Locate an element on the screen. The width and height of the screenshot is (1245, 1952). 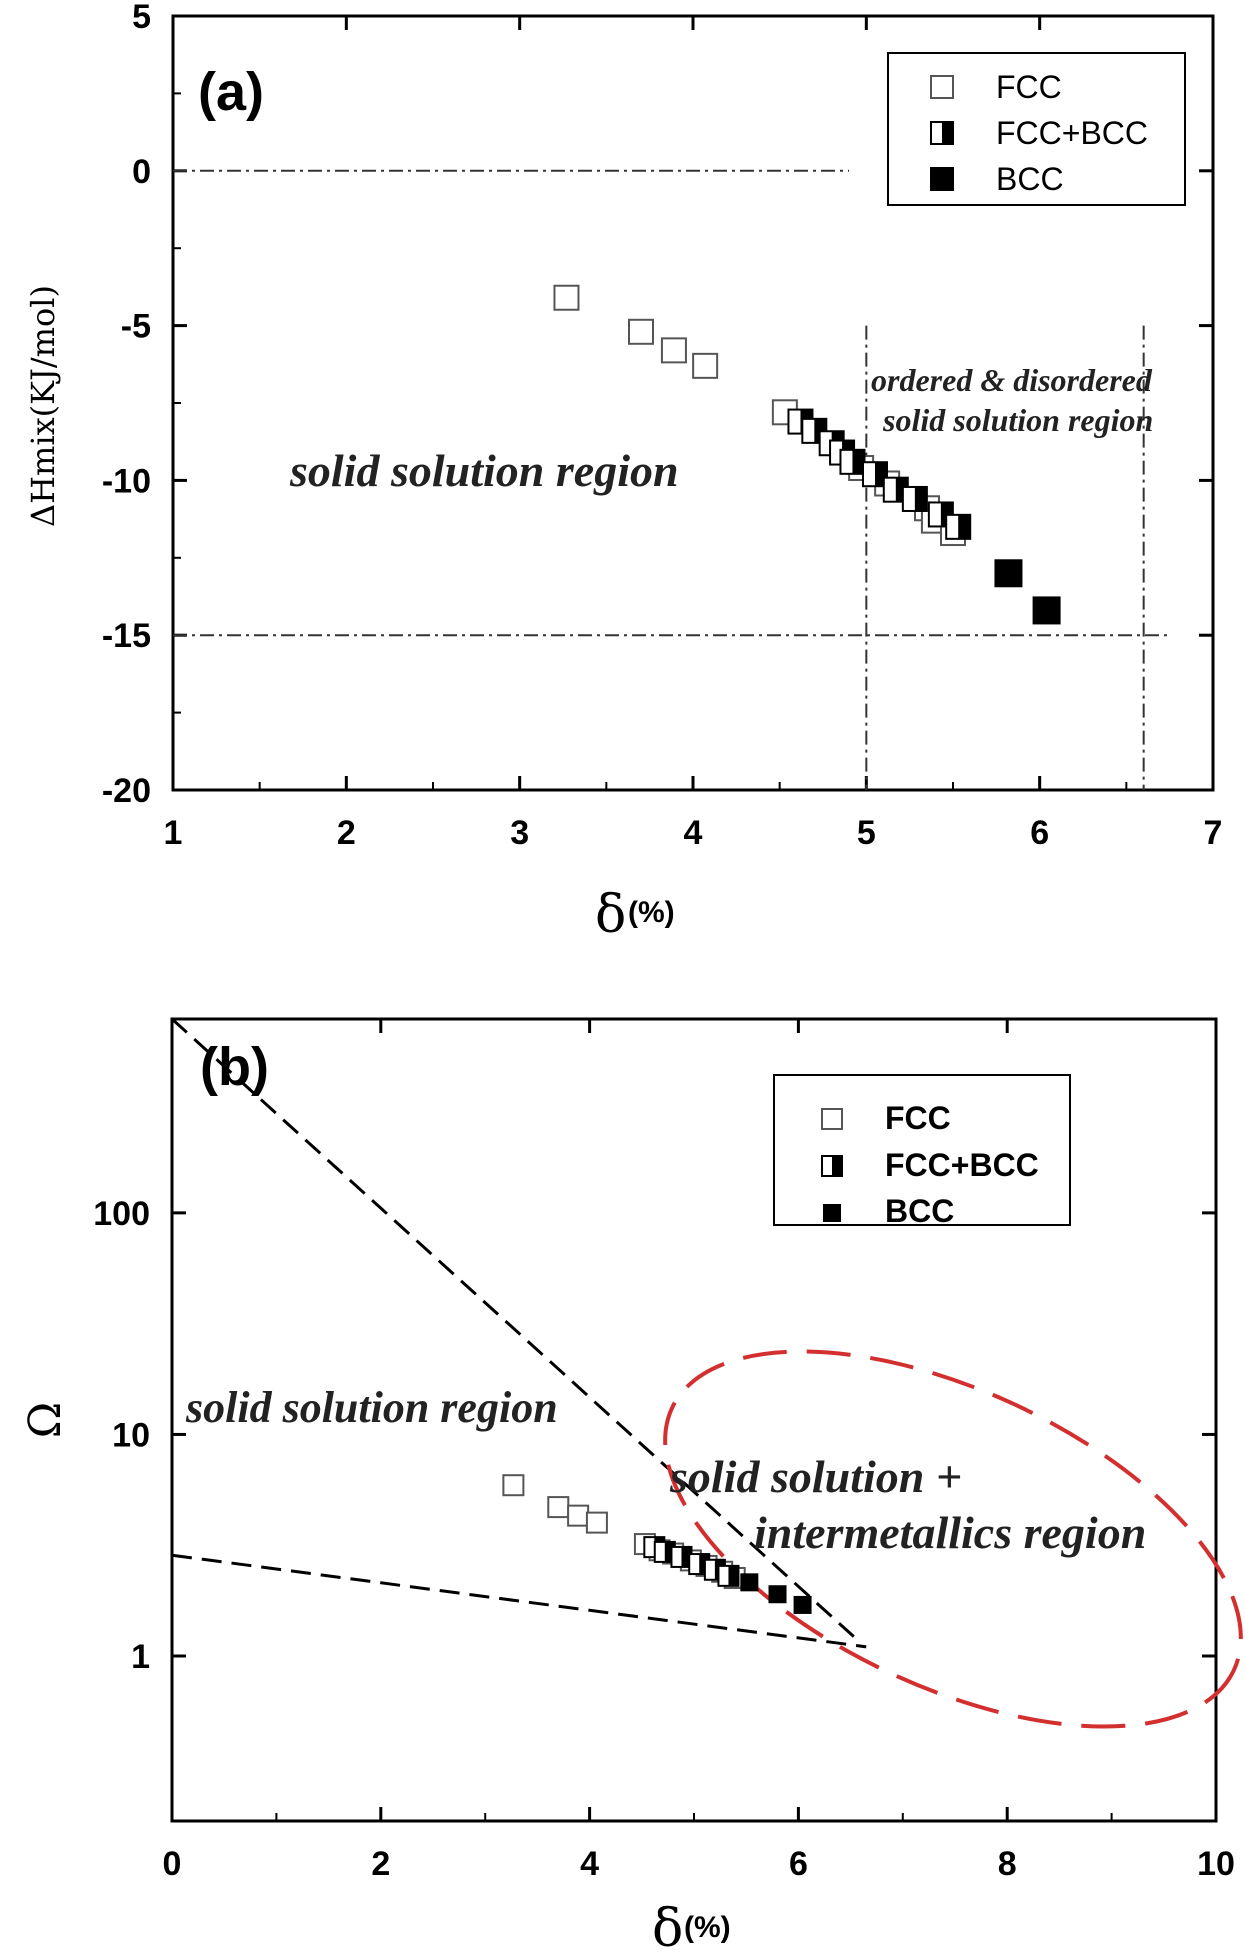
legend-label-fcc-a: FCC is located at coordinates (1029, 87).